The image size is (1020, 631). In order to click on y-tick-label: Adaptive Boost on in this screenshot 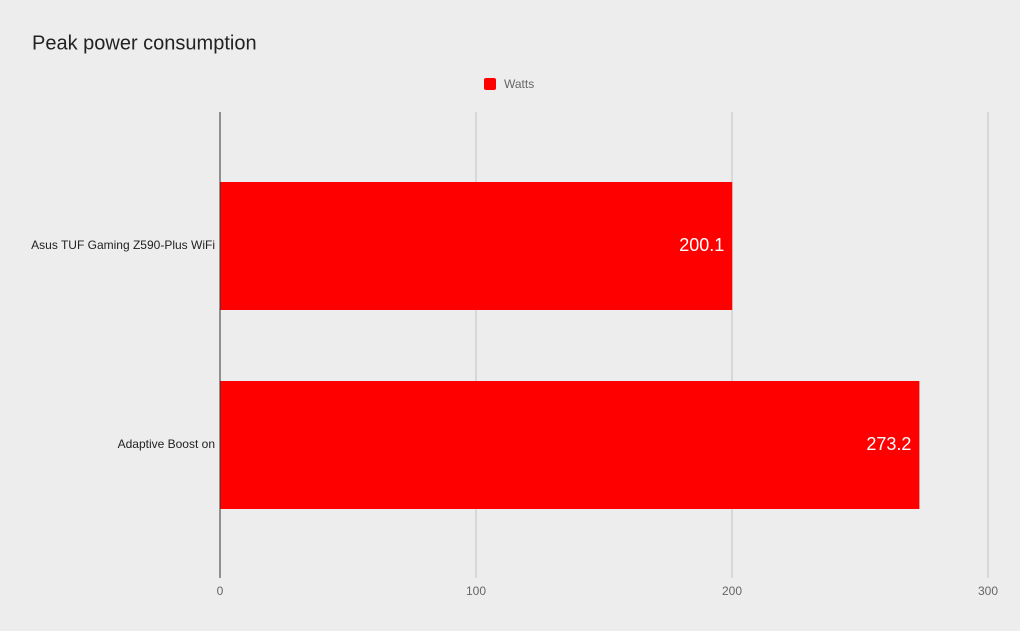, I will do `click(166, 444)`.